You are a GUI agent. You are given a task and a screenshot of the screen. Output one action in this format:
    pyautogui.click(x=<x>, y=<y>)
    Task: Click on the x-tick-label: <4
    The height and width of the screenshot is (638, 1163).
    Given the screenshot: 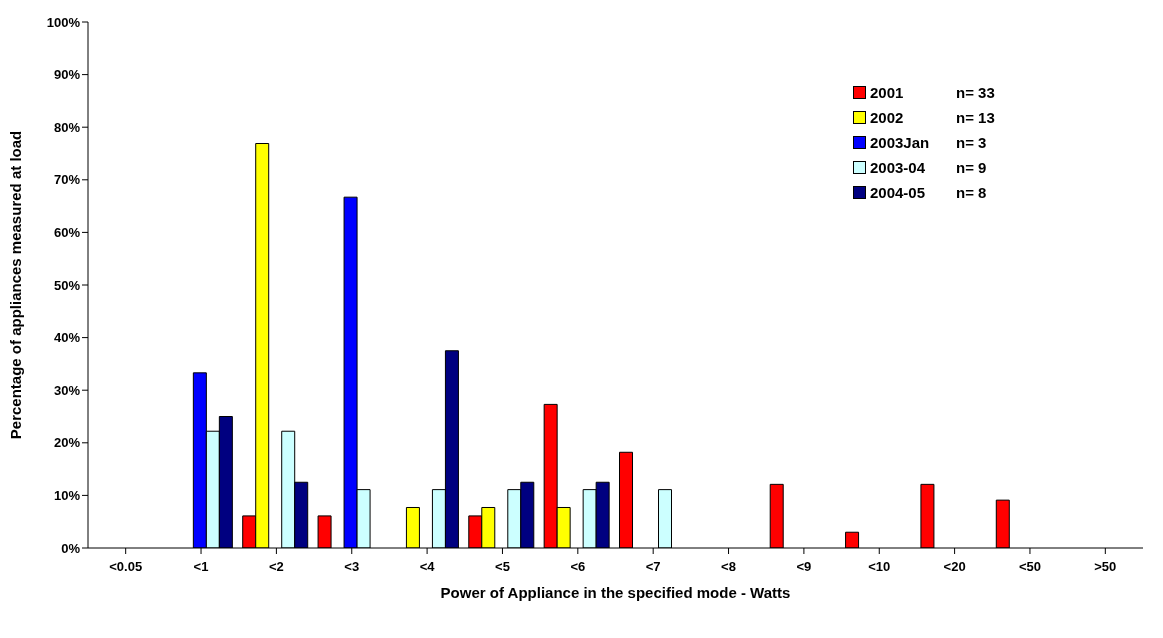 What is the action you would take?
    pyautogui.click(x=427, y=567)
    